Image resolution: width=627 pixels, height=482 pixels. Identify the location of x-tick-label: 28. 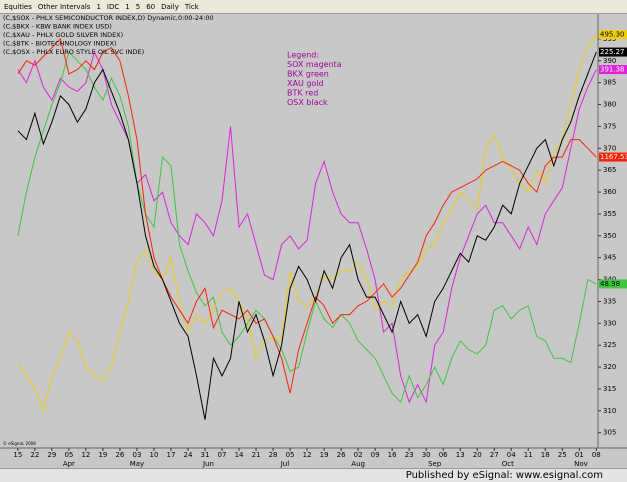
(273, 455).